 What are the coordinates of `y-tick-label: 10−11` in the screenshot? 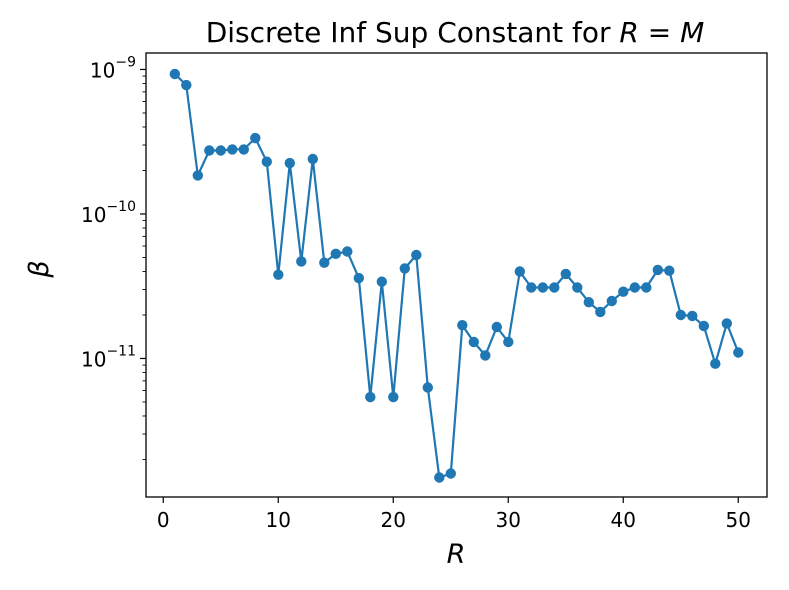 It's located at (108, 357).